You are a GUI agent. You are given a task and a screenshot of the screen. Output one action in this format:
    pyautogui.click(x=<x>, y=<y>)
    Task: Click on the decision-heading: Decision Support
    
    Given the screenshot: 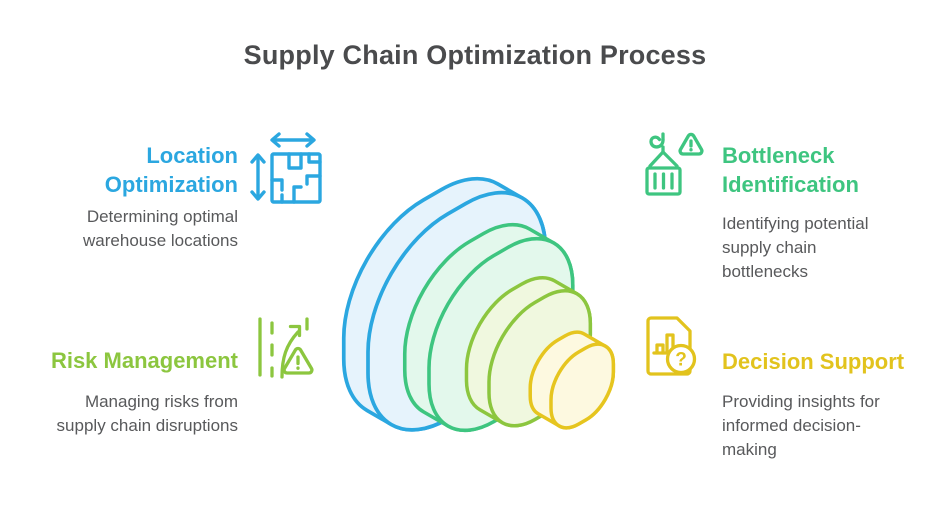 What is the action you would take?
    pyautogui.click(x=813, y=361)
    